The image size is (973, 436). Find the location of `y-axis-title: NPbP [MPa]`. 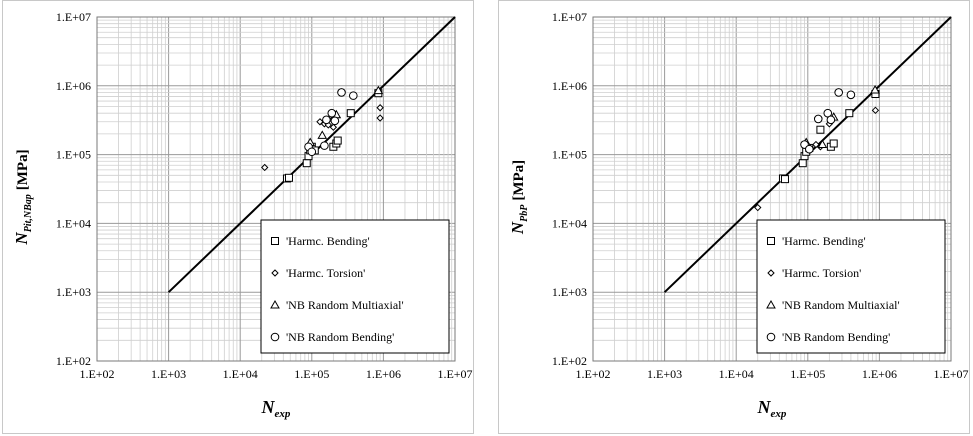

y-axis-title: NPbP [MPa] is located at coordinates (519, 197).